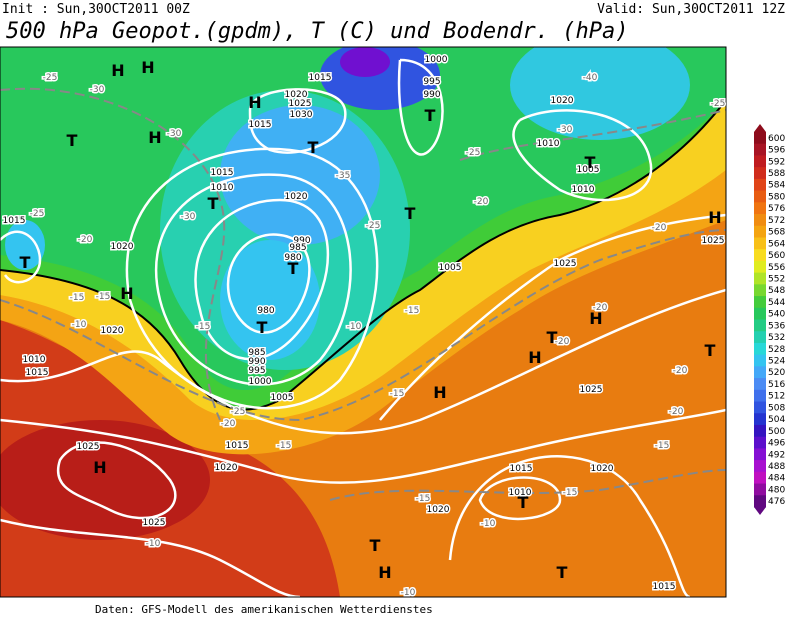  Describe the element at coordinates (282, 398) in the screenshot. I see `isobar-label: 1005` at that location.